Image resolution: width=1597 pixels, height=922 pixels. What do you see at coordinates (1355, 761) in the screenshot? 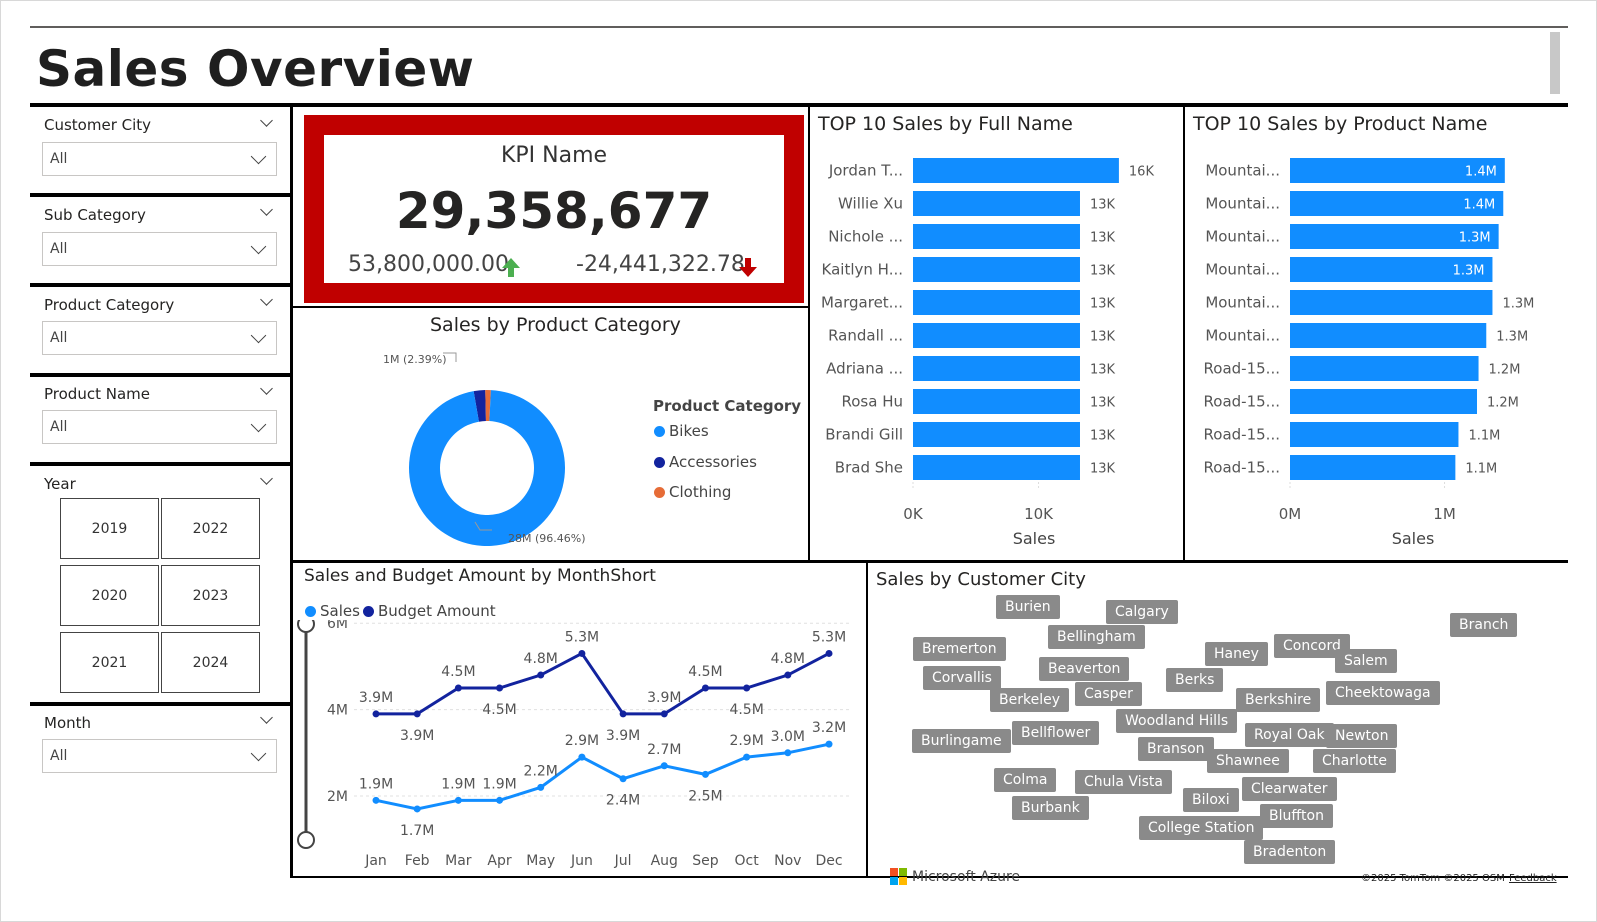
I see `map-city-tag: Charlotte` at bounding box center [1355, 761].